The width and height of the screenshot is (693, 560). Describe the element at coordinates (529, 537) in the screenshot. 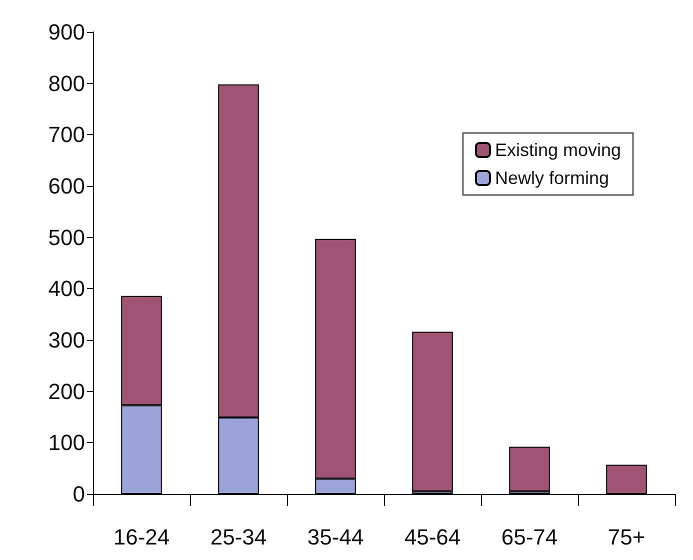

I see `x-tick-label: 65-74` at that location.